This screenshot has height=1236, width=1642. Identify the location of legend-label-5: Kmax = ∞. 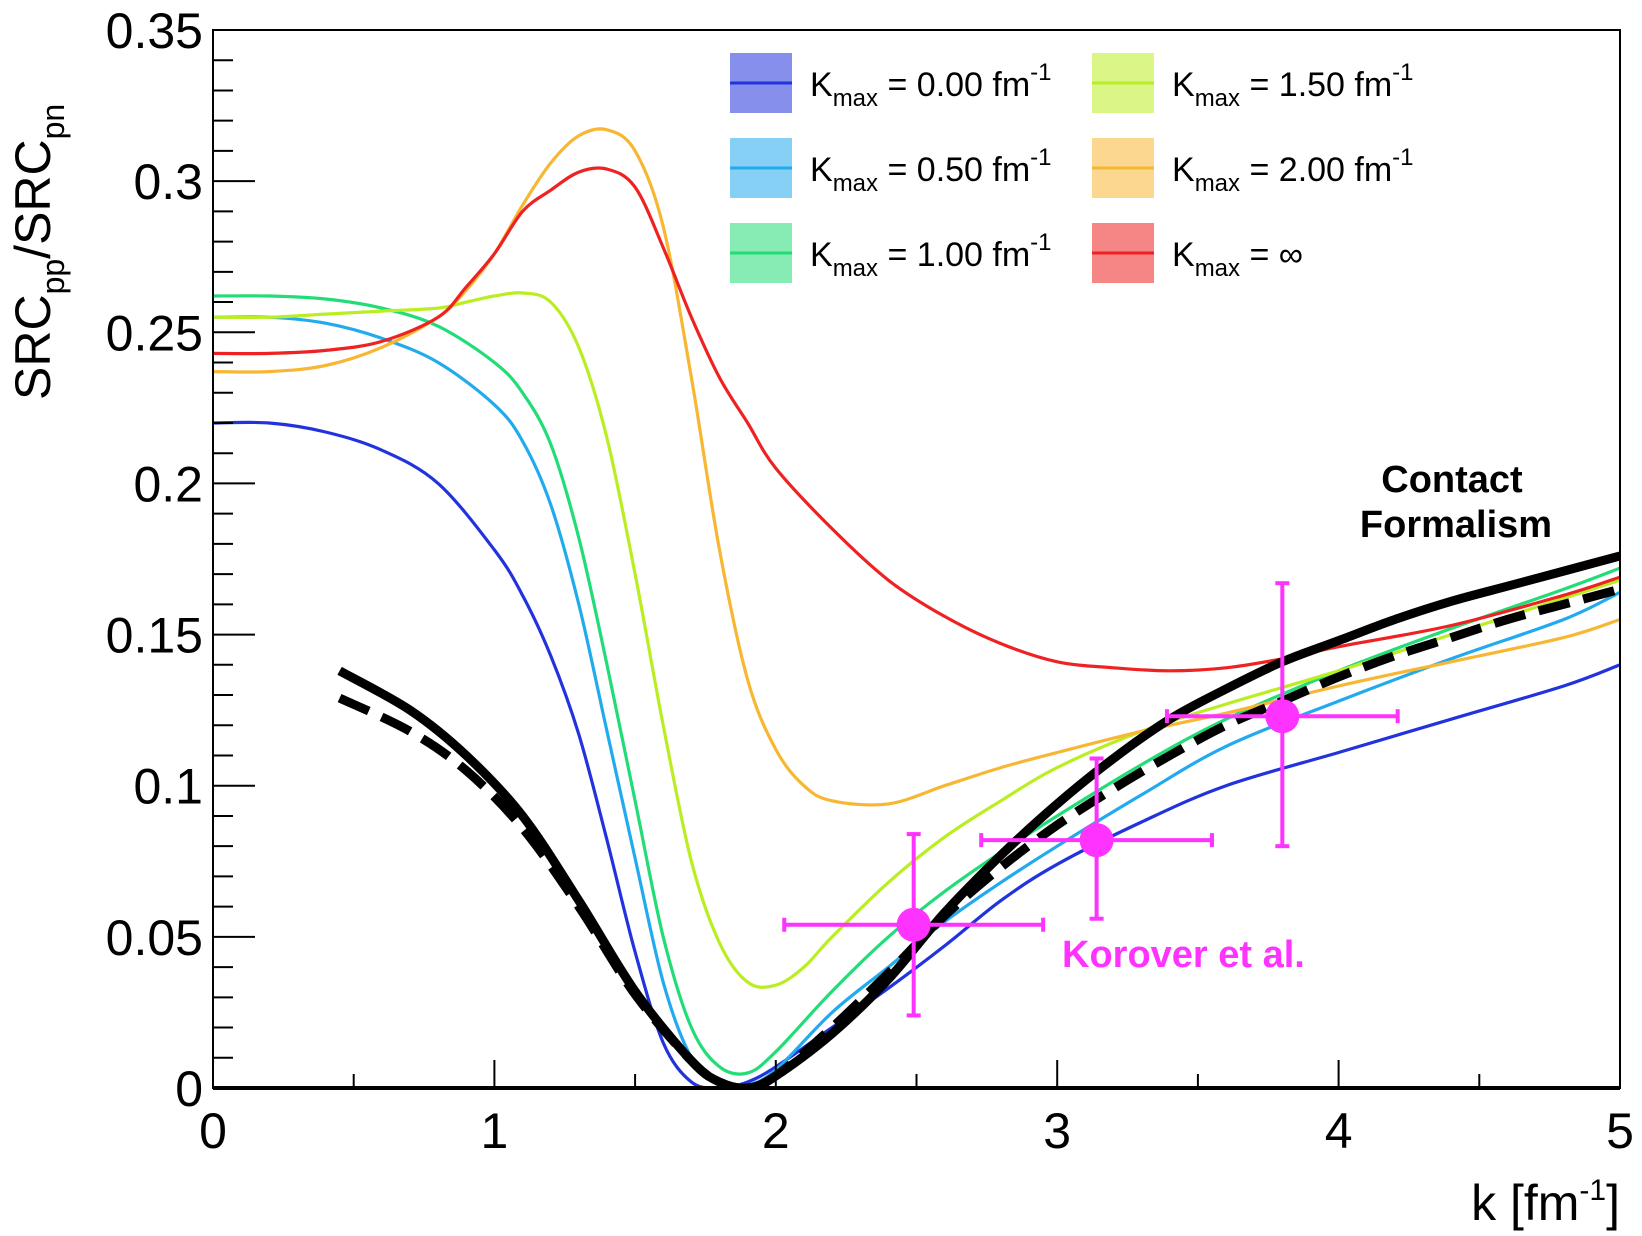
(1237, 259).